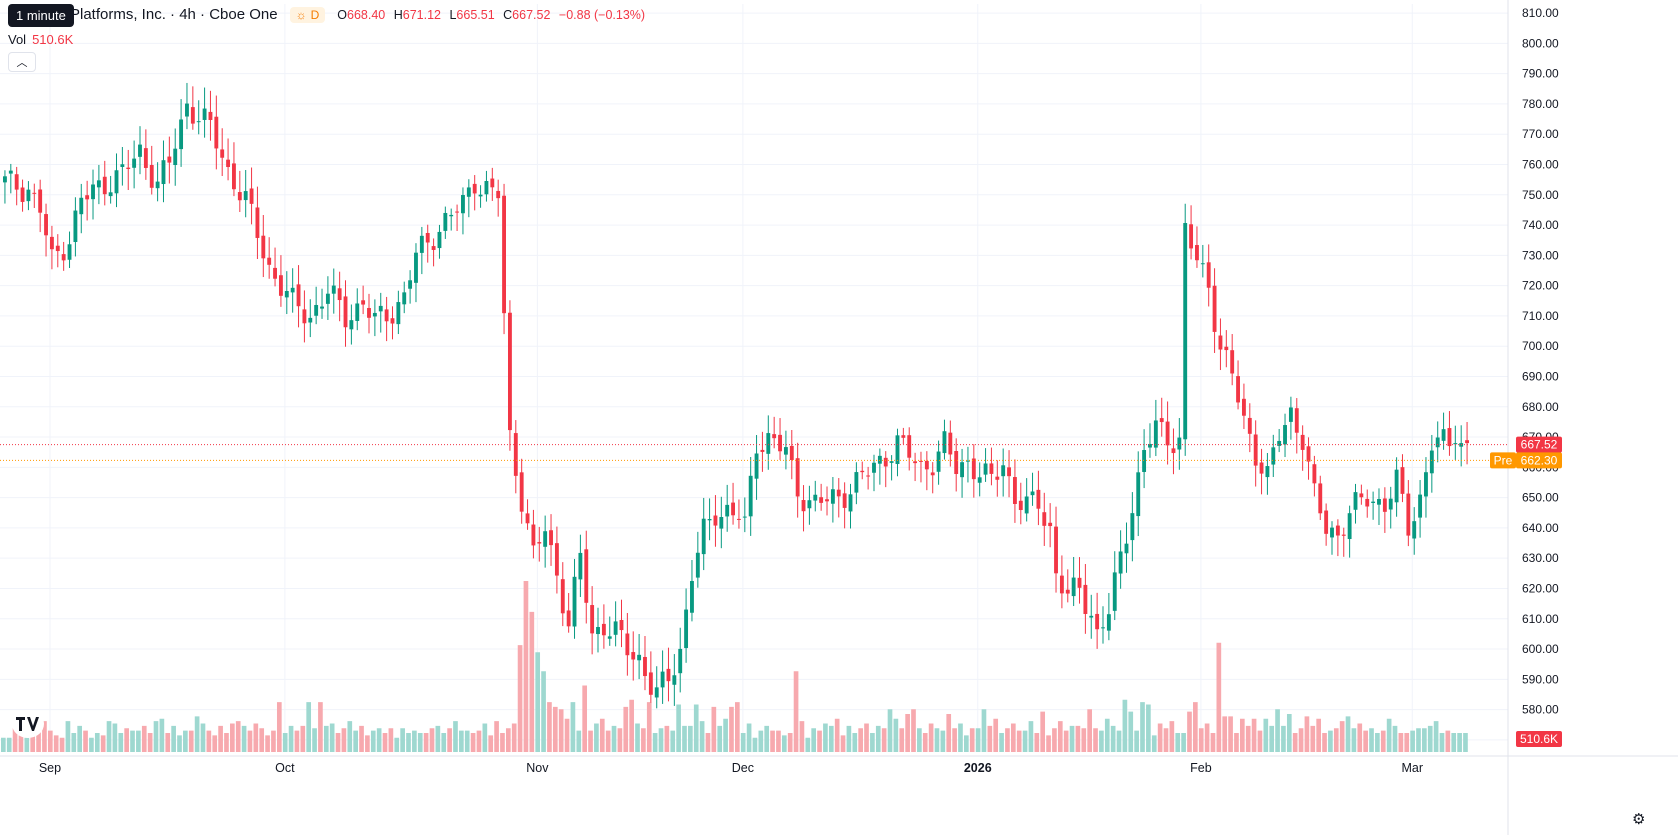 This screenshot has height=835, width=1678. What do you see at coordinates (315, 14) in the screenshot?
I see `session-badge-label: D` at bounding box center [315, 14].